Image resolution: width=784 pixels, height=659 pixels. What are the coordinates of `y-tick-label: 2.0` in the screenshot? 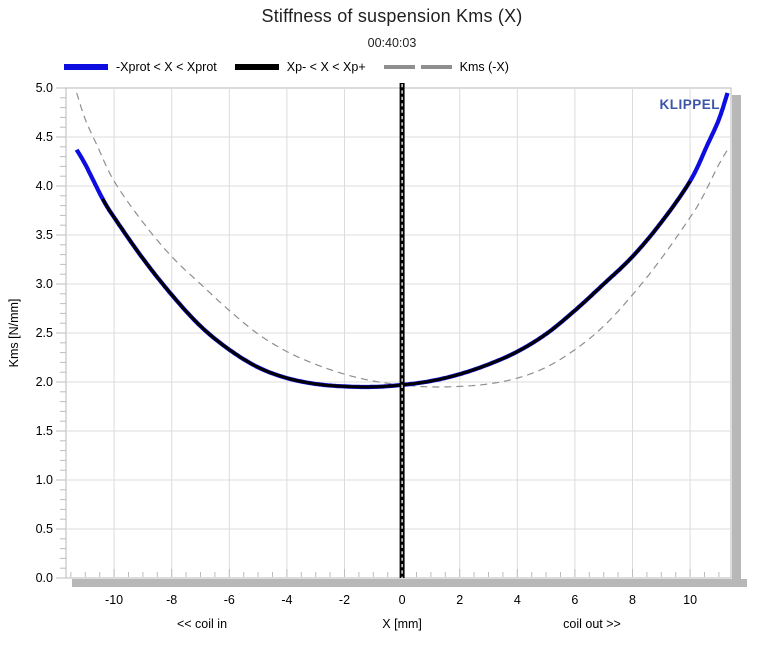 It's located at (44, 382).